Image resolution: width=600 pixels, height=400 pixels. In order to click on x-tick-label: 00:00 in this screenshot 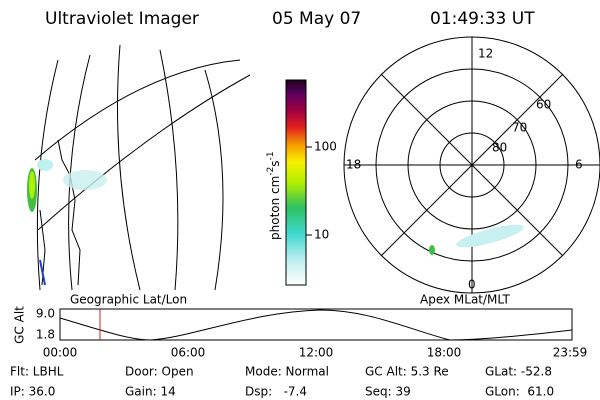, I will do `click(60, 353)`.